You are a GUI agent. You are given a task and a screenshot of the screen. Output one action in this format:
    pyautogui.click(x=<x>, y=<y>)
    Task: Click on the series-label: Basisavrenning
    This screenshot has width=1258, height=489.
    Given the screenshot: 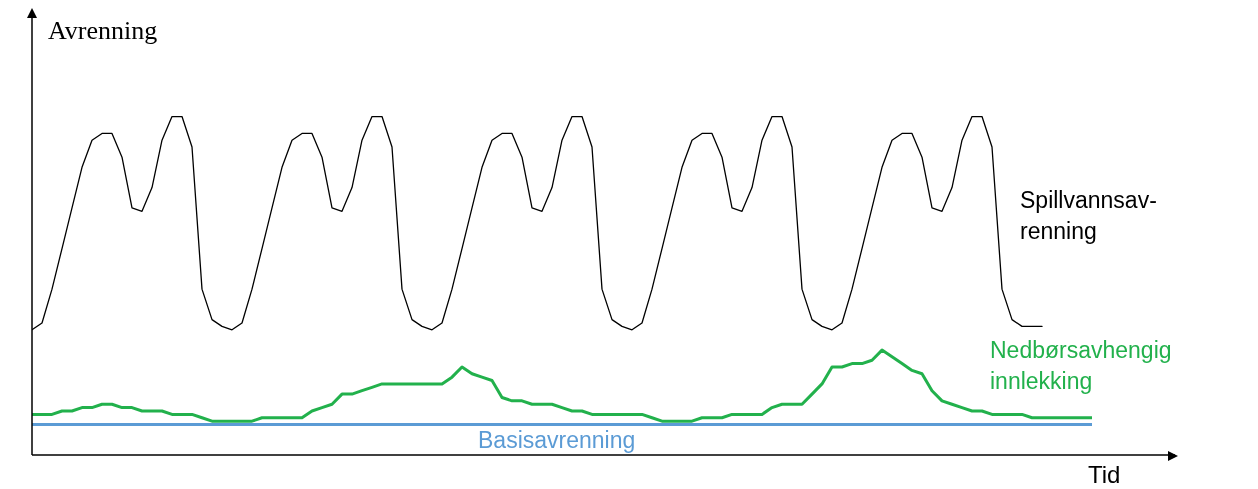 What is the action you would take?
    pyautogui.click(x=557, y=440)
    